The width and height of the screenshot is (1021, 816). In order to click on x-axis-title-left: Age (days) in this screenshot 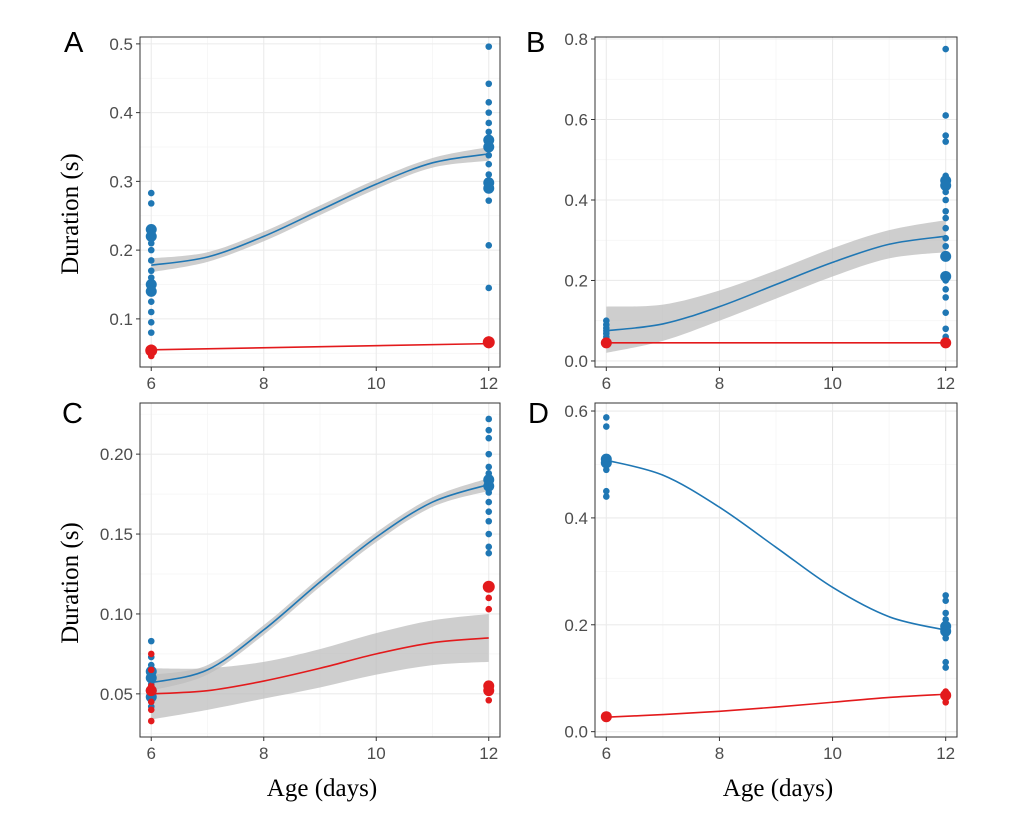, I will do `click(322, 788)`.